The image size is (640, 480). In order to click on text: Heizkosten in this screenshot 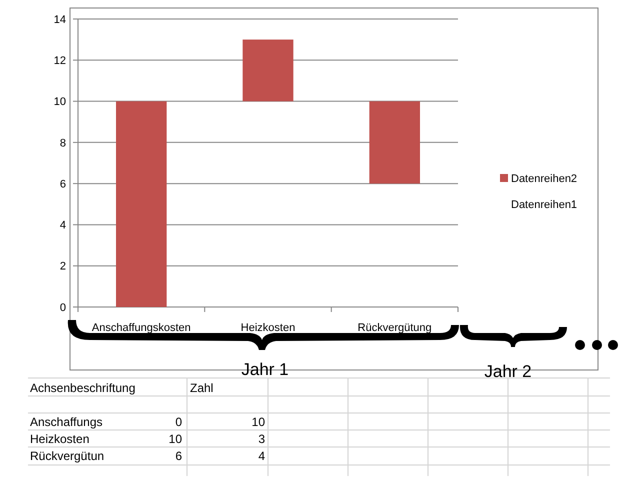, I will do `click(60, 439)`.